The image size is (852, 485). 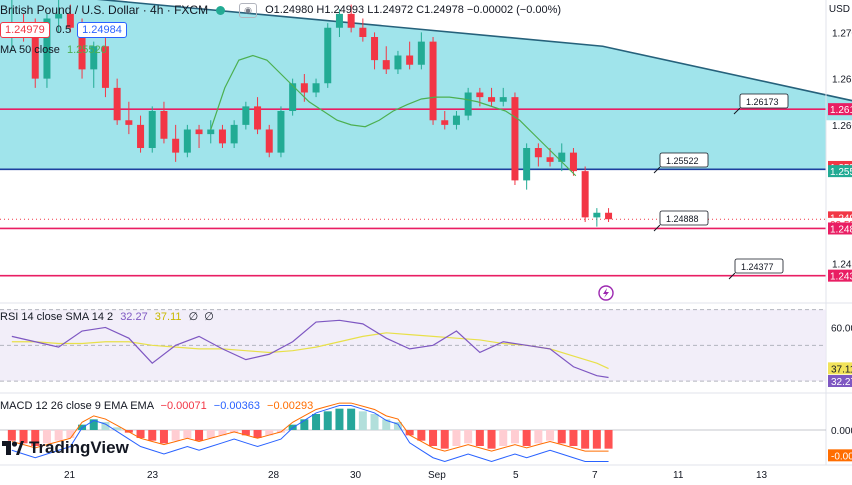 I want to click on buy-button: 1.24984, so click(x=102, y=30).